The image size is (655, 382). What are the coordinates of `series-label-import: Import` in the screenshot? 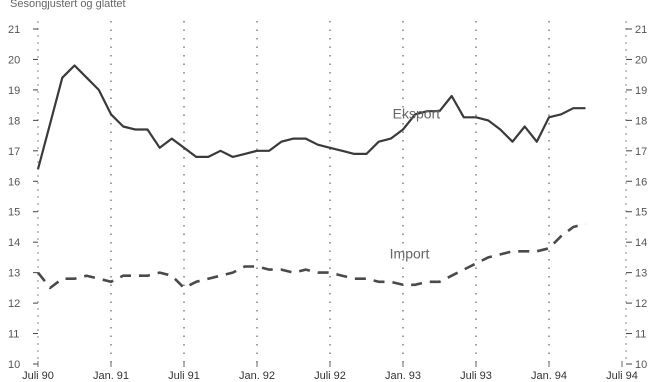 It's located at (410, 253).